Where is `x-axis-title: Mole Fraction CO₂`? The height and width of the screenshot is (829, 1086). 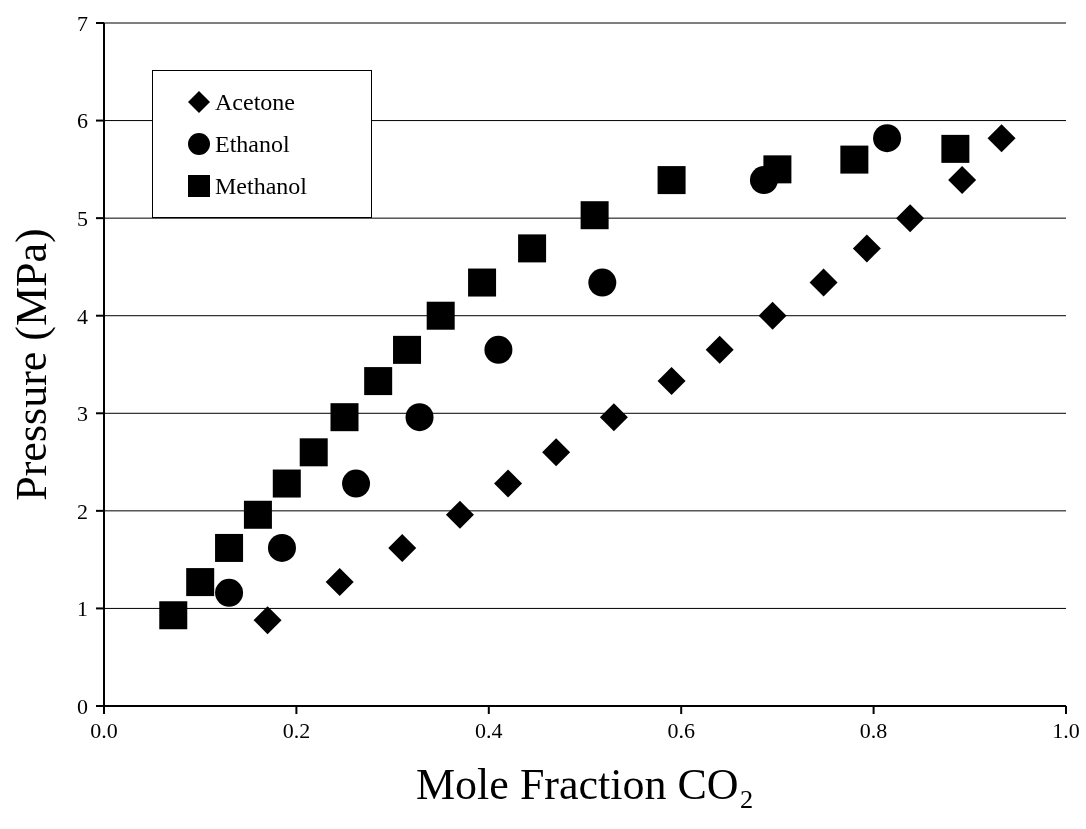
x-axis-title: Mole Fraction CO₂ is located at coordinates (585, 784).